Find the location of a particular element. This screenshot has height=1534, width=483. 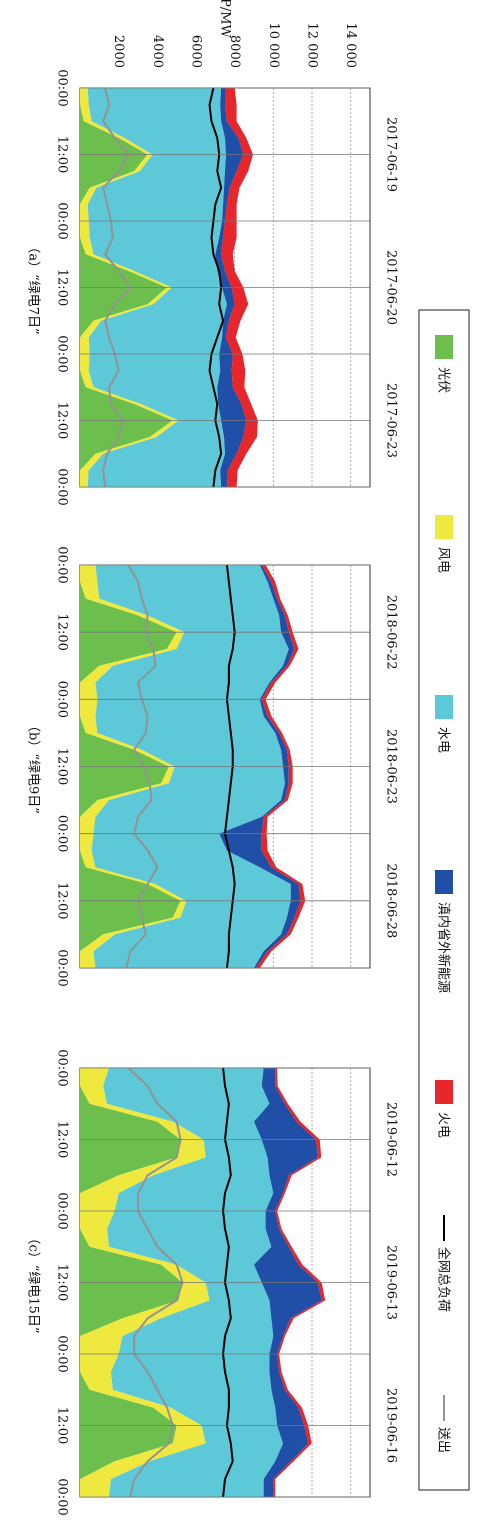

legend-label: 光伏 is located at coordinates (443, 380).